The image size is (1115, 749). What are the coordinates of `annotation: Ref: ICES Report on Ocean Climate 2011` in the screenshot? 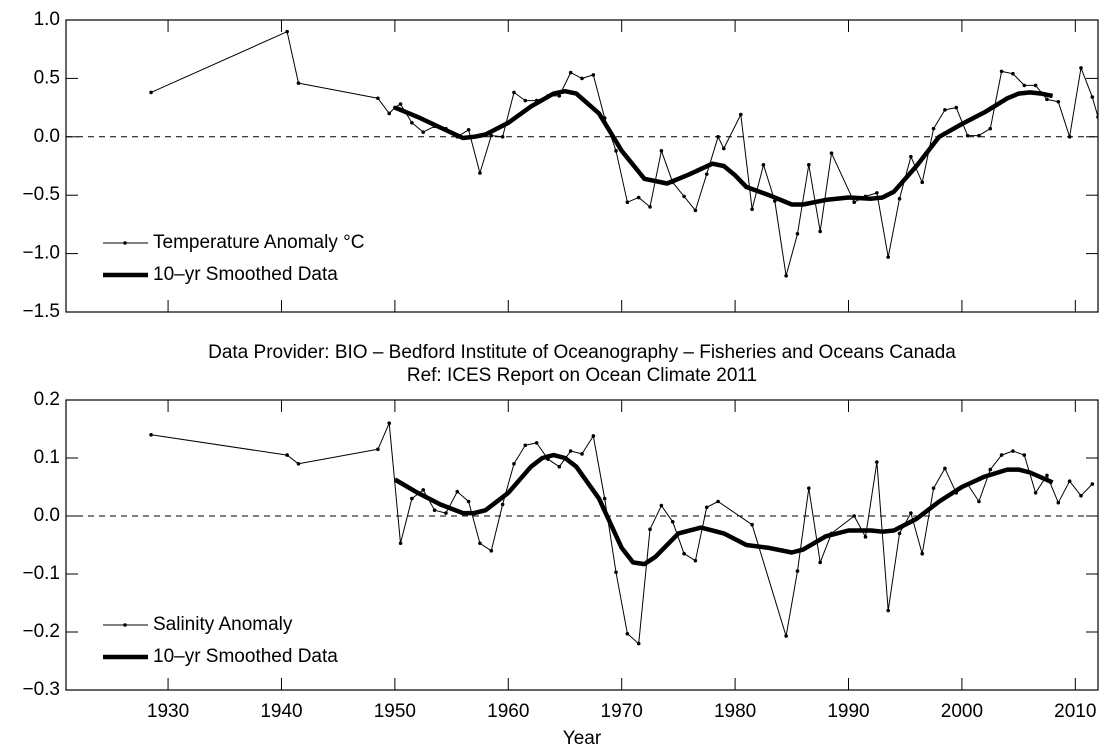 It's located at (582, 375).